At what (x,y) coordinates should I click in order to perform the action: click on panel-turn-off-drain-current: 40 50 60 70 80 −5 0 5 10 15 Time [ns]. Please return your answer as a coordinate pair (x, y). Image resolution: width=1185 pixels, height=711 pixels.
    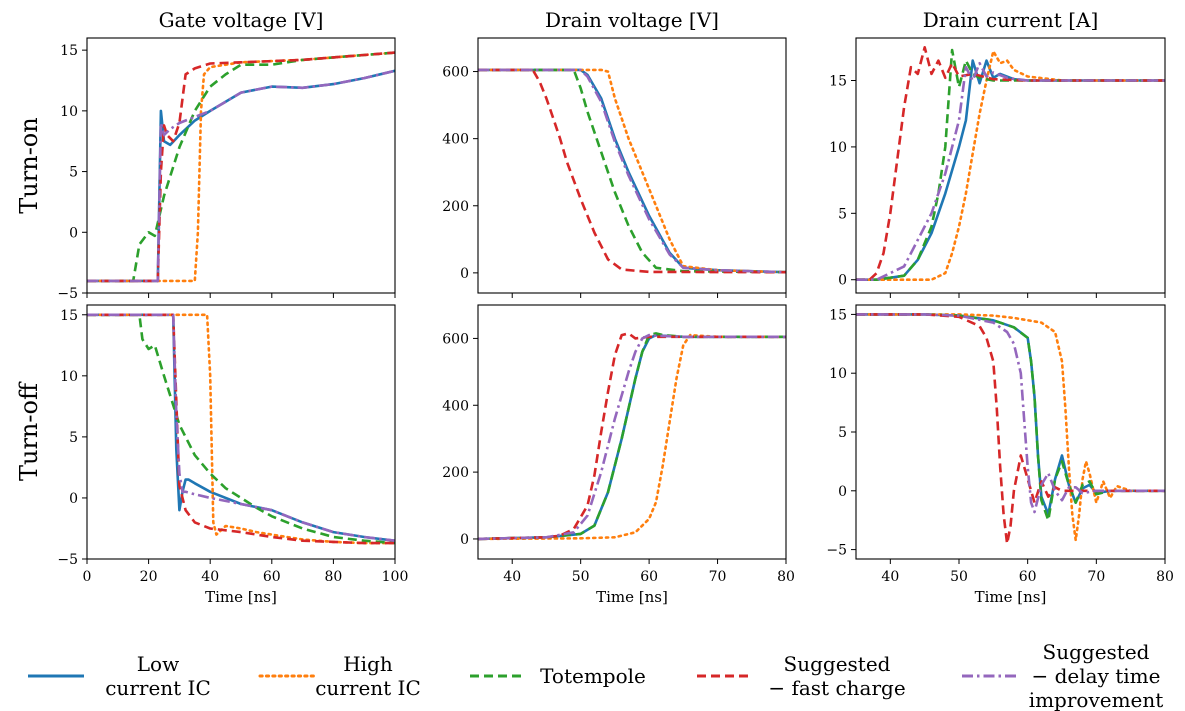
    Looking at the image, I should click on (1000, 455).